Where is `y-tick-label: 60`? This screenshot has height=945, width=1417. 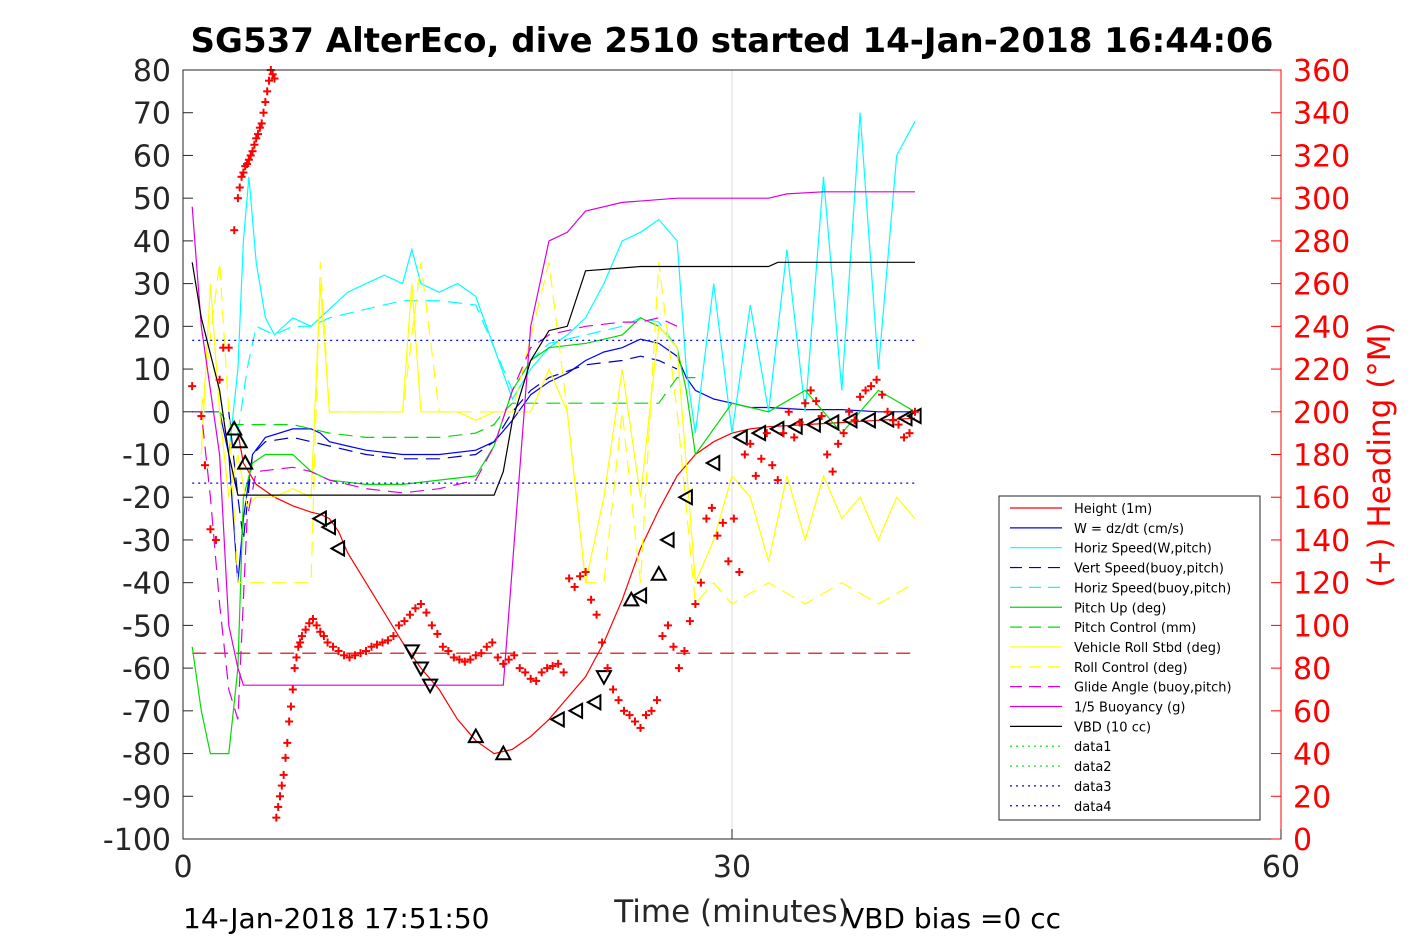
y-tick-label: 60 is located at coordinates (152, 156).